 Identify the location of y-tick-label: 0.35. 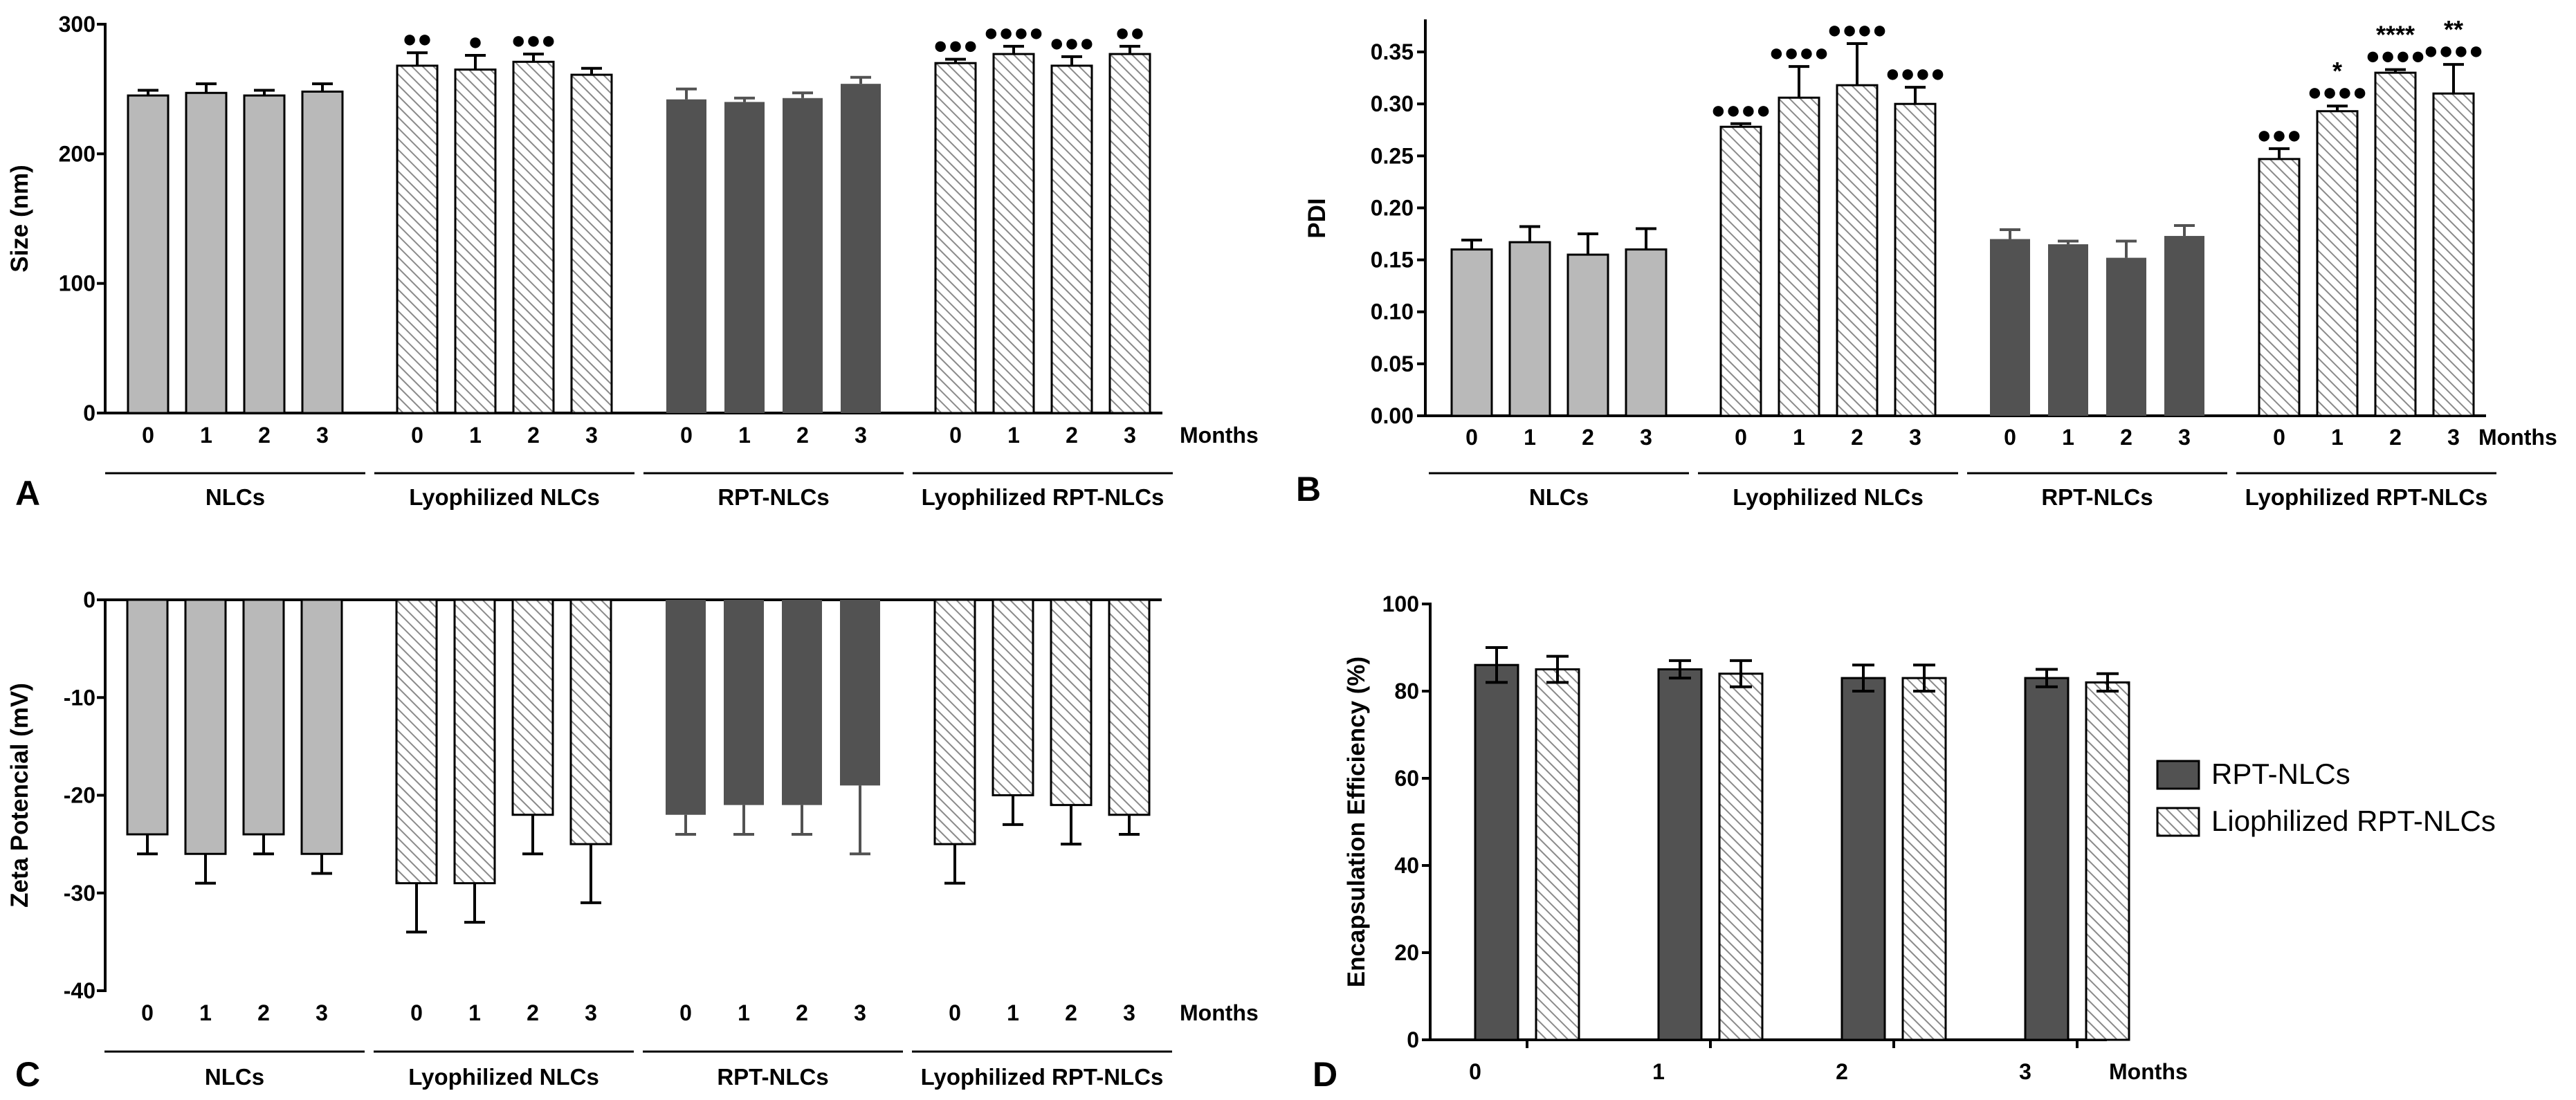
(1393, 52).